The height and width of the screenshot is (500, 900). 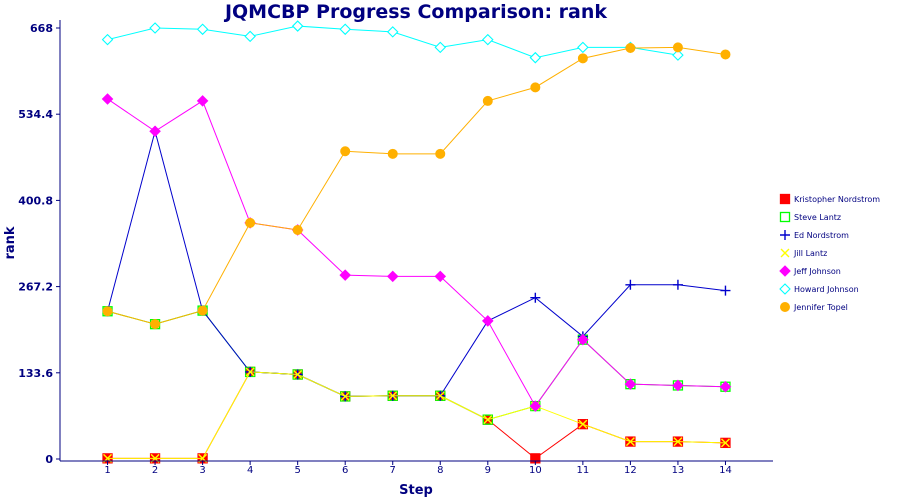 I want to click on legend-label: Howard Johnson, so click(x=826, y=289).